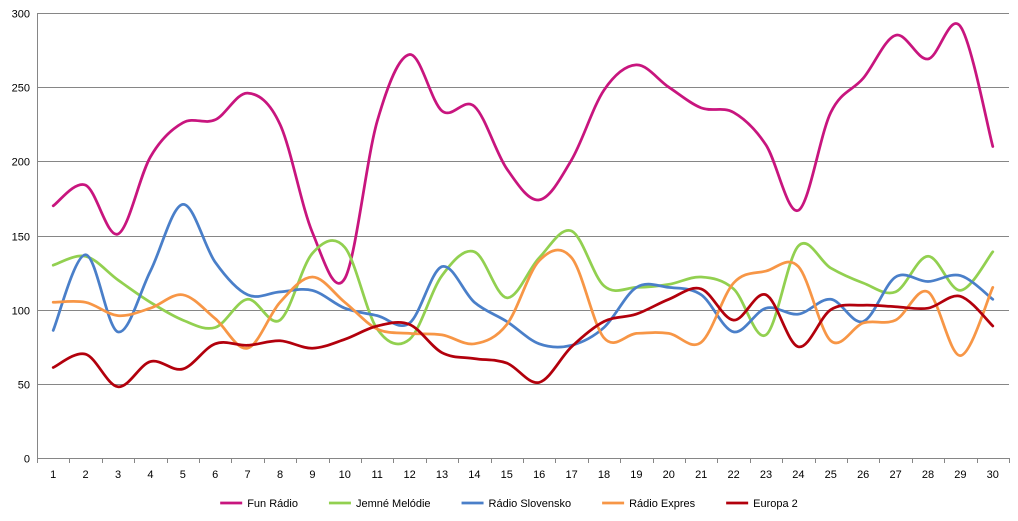 This screenshot has width=1018, height=521. Describe the element at coordinates (831, 475) in the screenshot. I see `x-tick-label: 25` at that location.